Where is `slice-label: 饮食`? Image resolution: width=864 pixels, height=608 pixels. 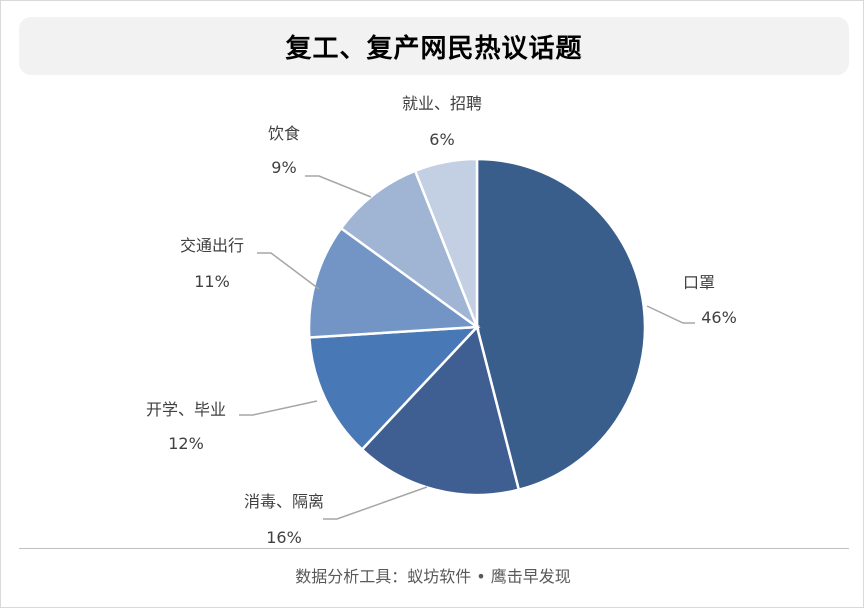 slice-label: 饮食 is located at coordinates (284, 133).